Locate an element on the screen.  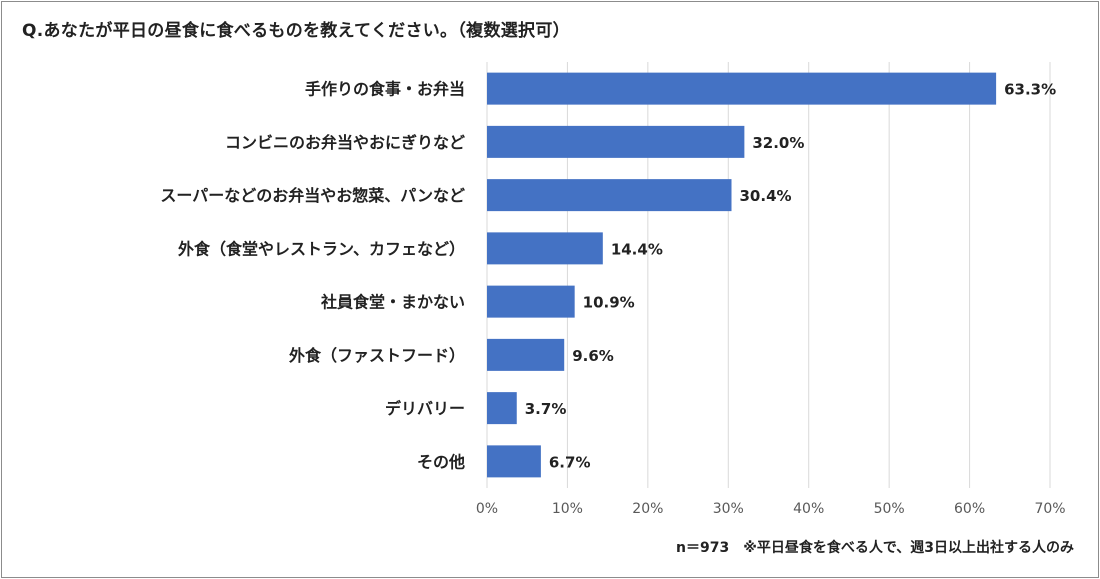
data-label: 30.4% is located at coordinates (766, 196).